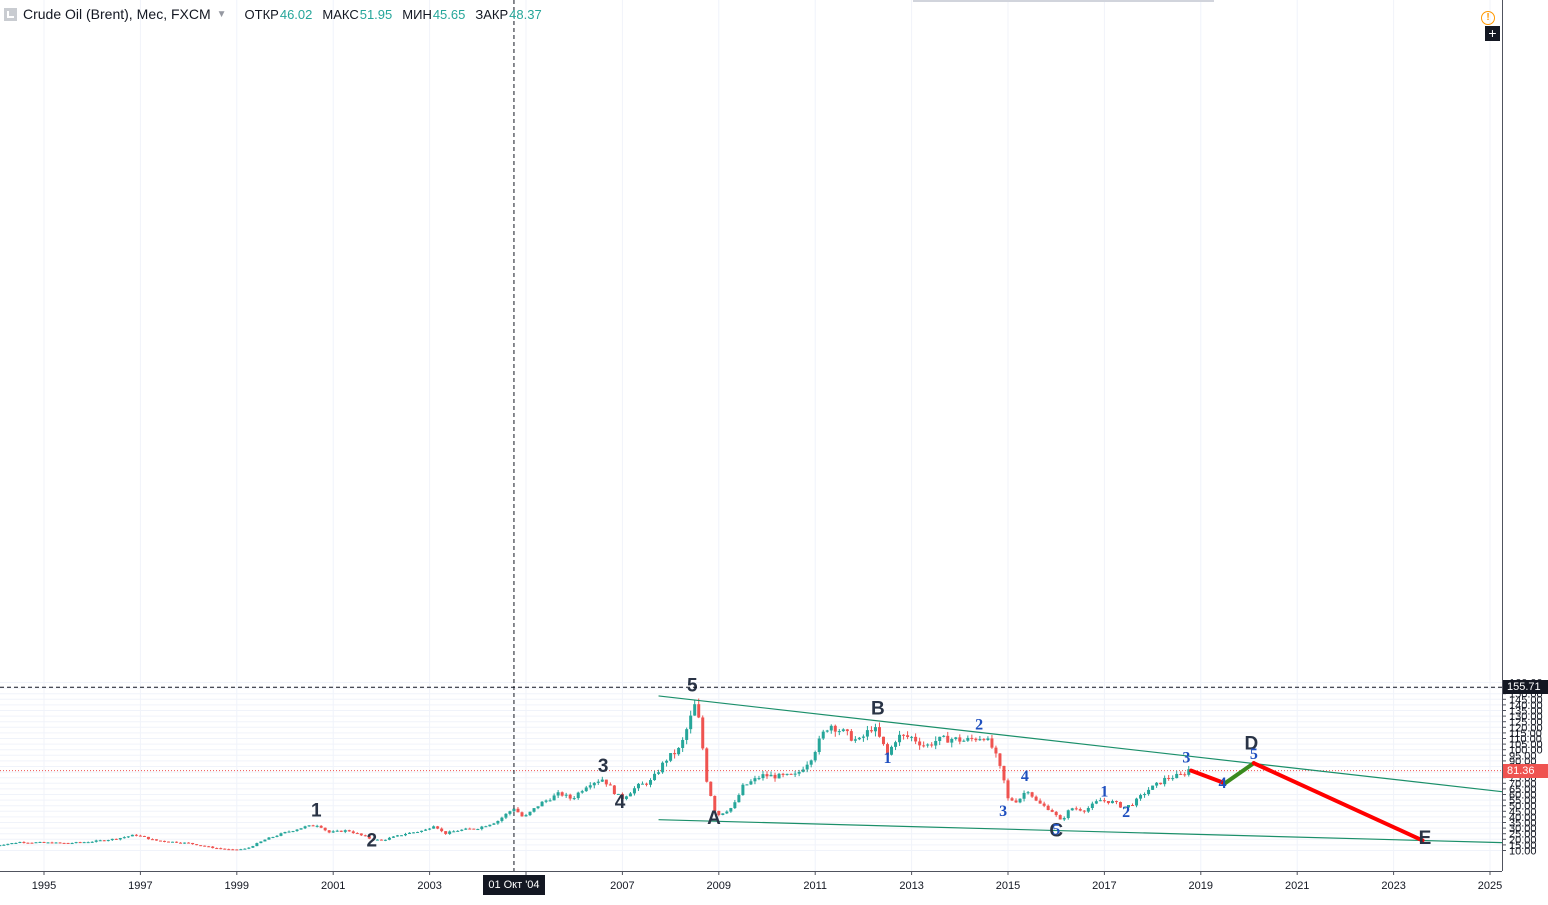 Image resolution: width=1548 pixels, height=905 pixels. I want to click on wave-label: 5, so click(692, 685).